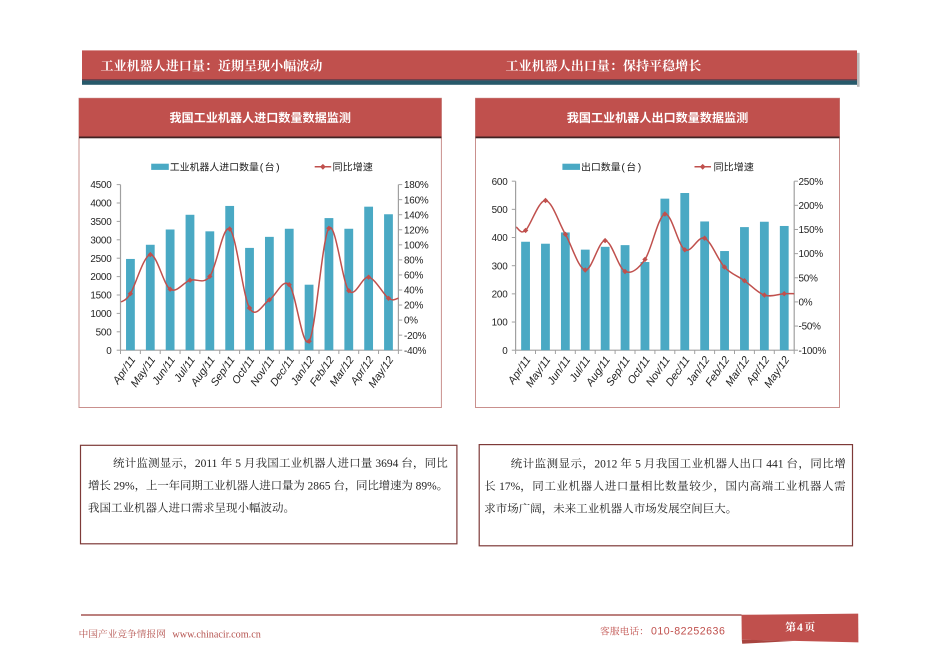  What do you see at coordinates (605, 465) in the screenshot?
I see `svg-text: 2012` at bounding box center [605, 465].